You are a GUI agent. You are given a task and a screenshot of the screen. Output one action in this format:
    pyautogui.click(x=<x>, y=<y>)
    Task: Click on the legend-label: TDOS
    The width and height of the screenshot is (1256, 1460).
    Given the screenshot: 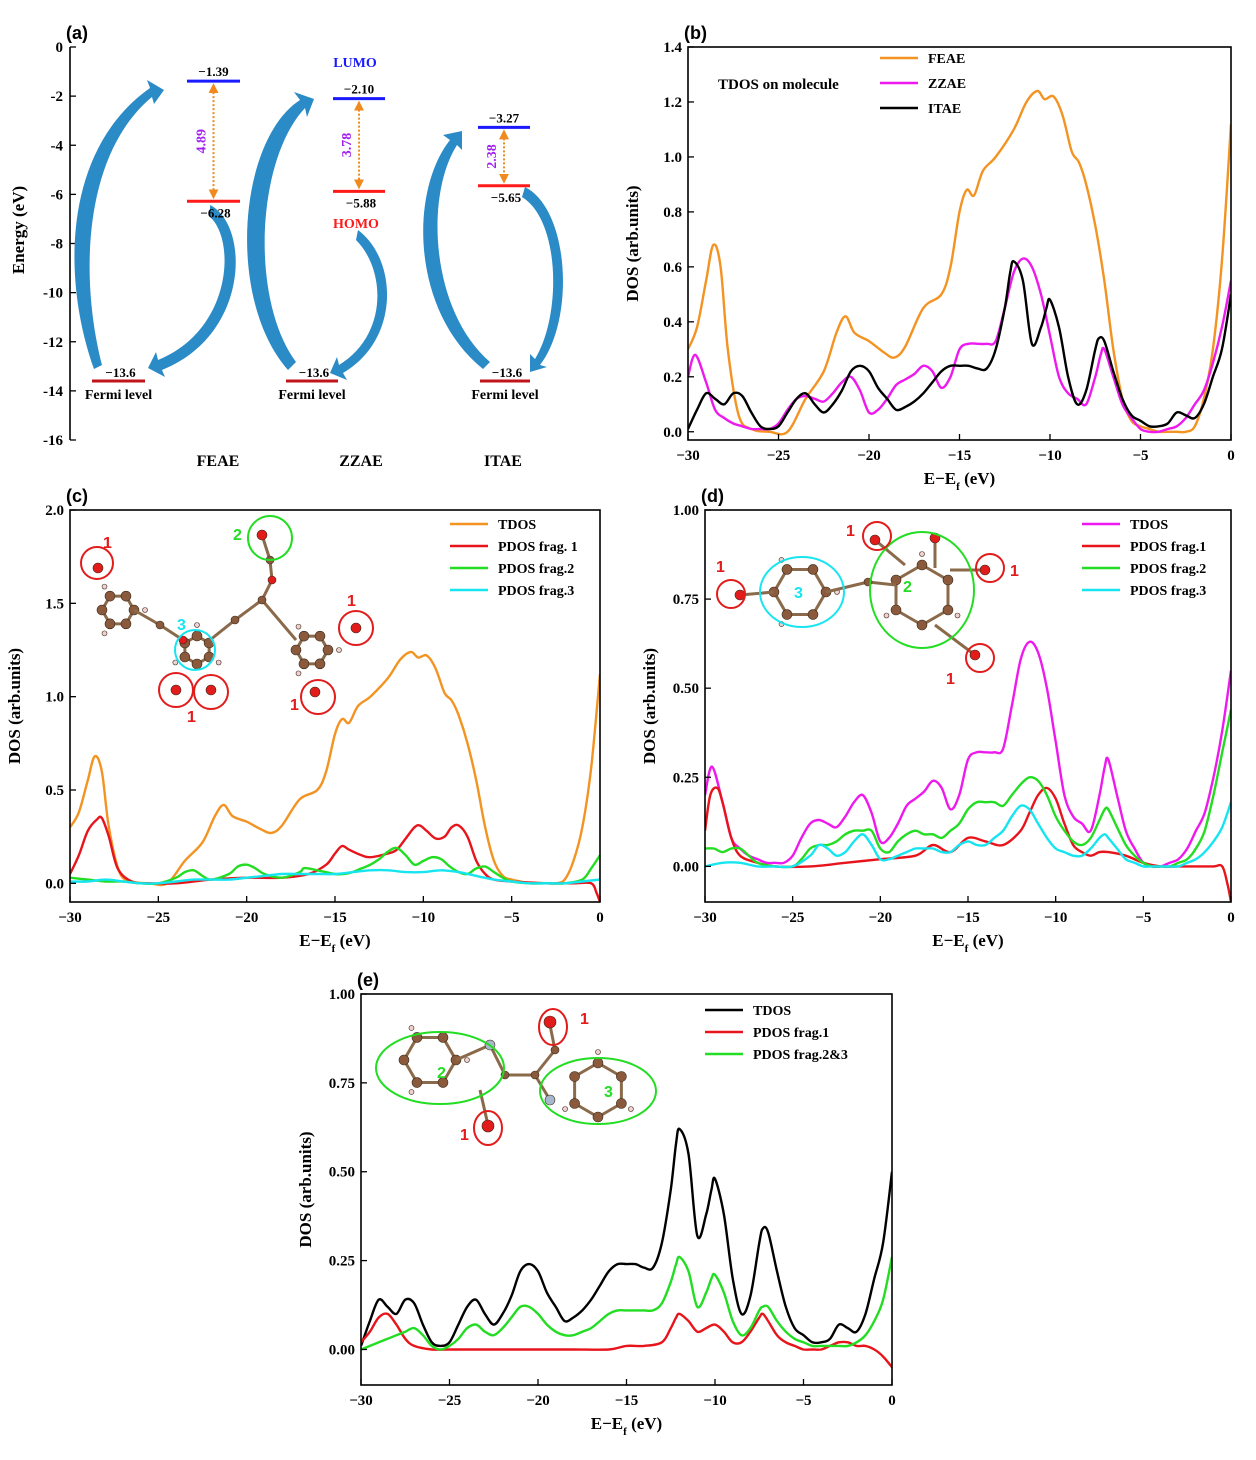 What is the action you would take?
    pyautogui.click(x=772, y=1011)
    